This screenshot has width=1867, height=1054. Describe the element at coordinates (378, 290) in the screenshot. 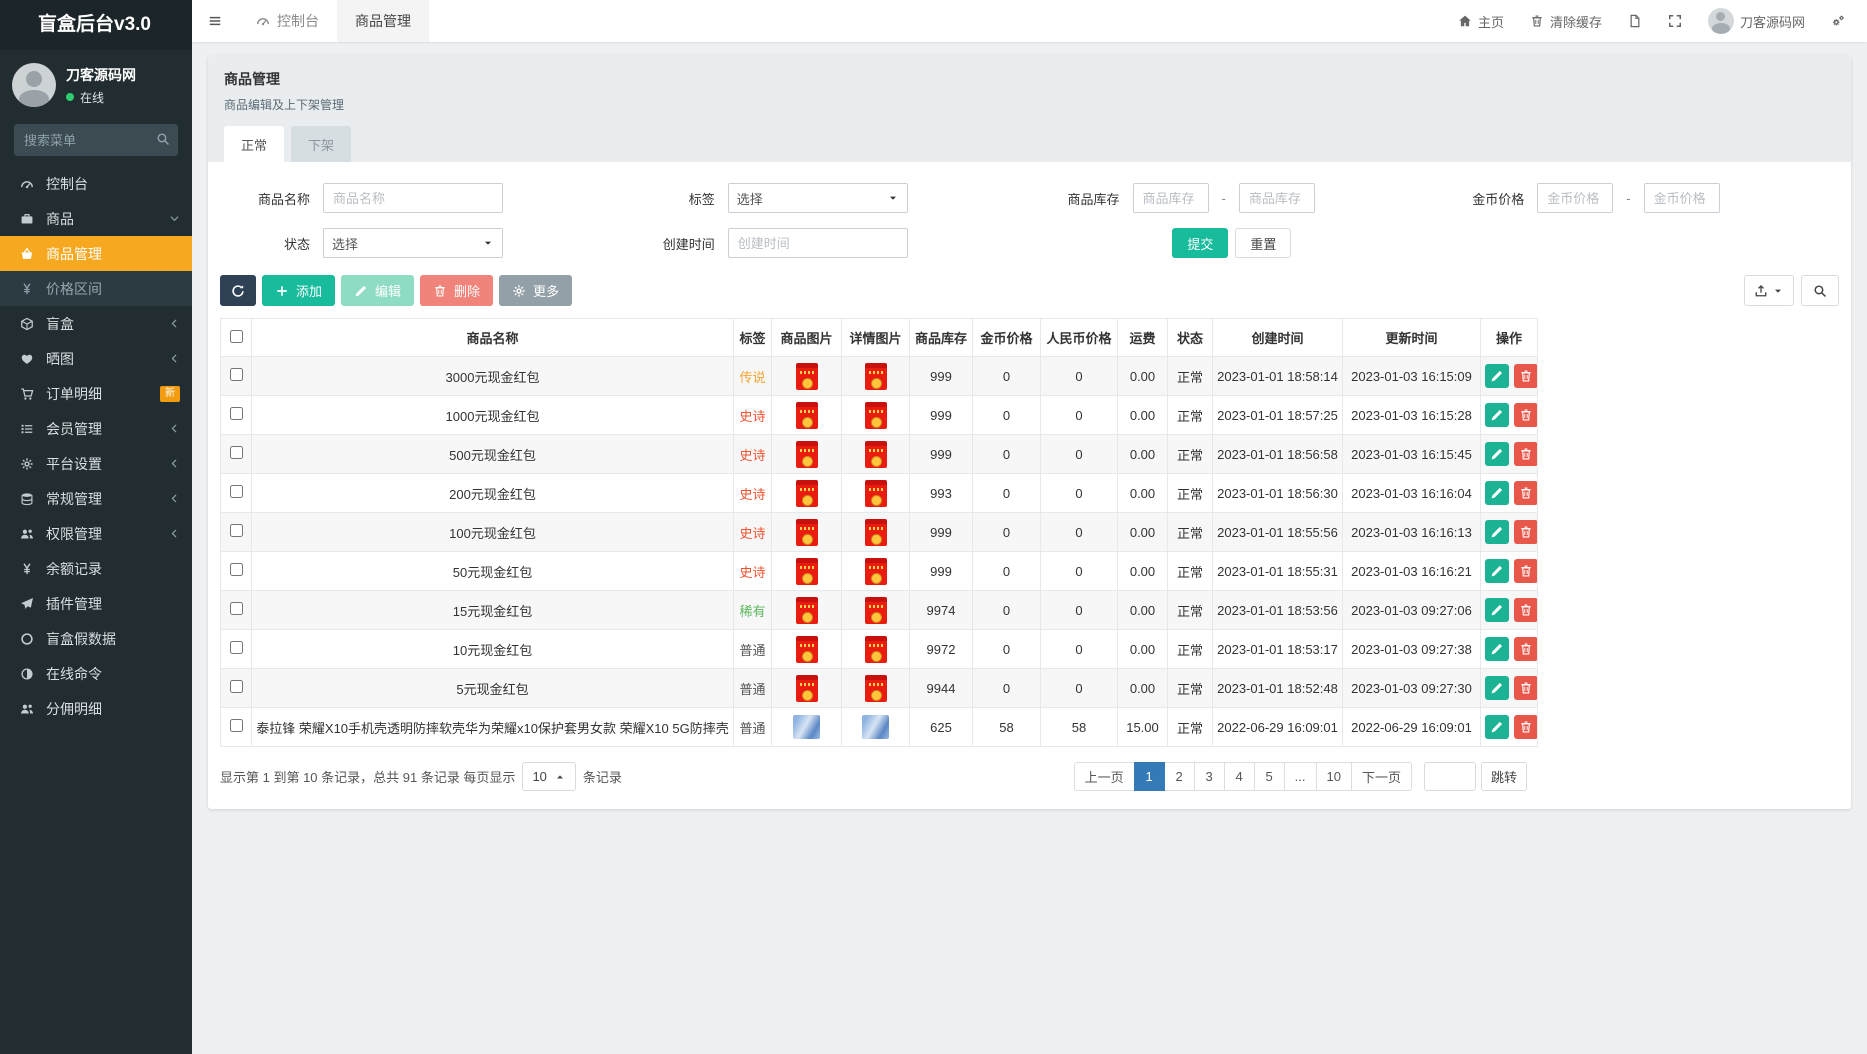

I see `edit-button: 编辑` at that location.